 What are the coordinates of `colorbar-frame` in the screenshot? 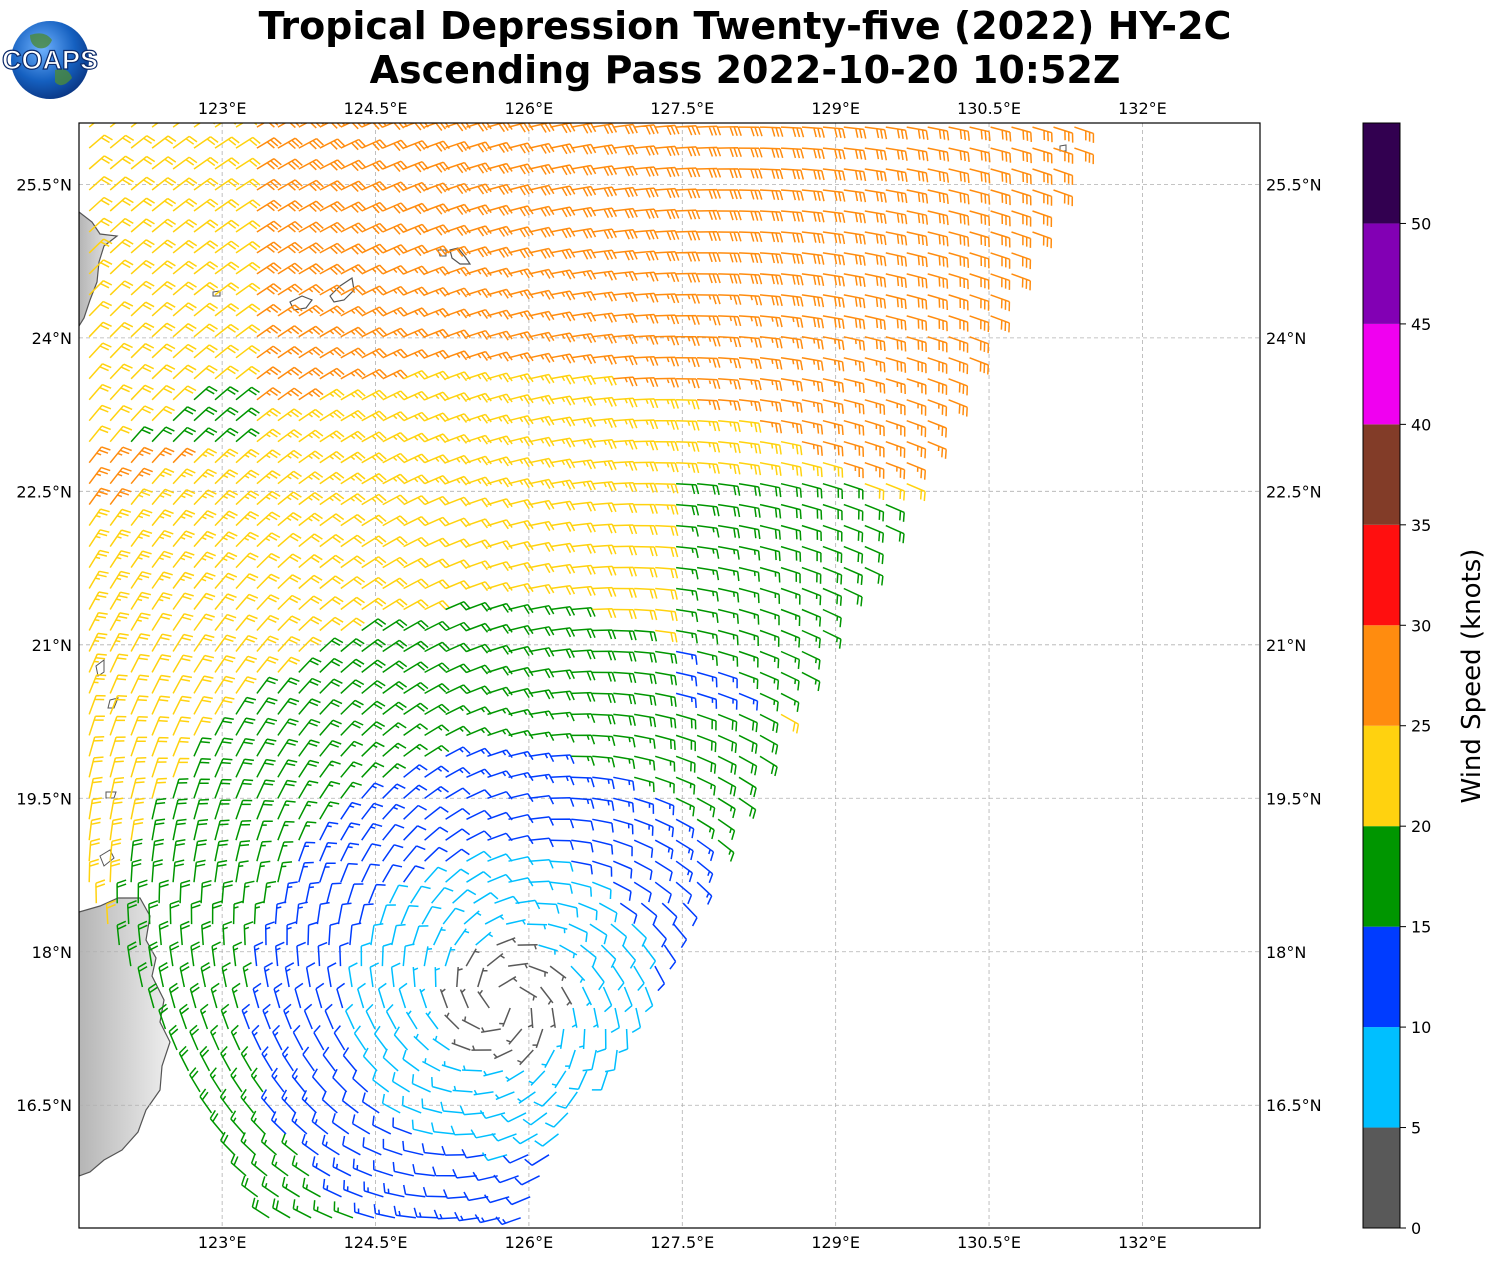 It's located at (1381, 675).